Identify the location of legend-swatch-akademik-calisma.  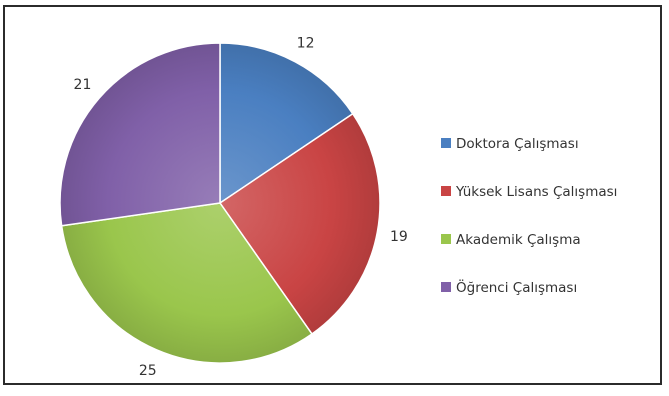
(446, 239).